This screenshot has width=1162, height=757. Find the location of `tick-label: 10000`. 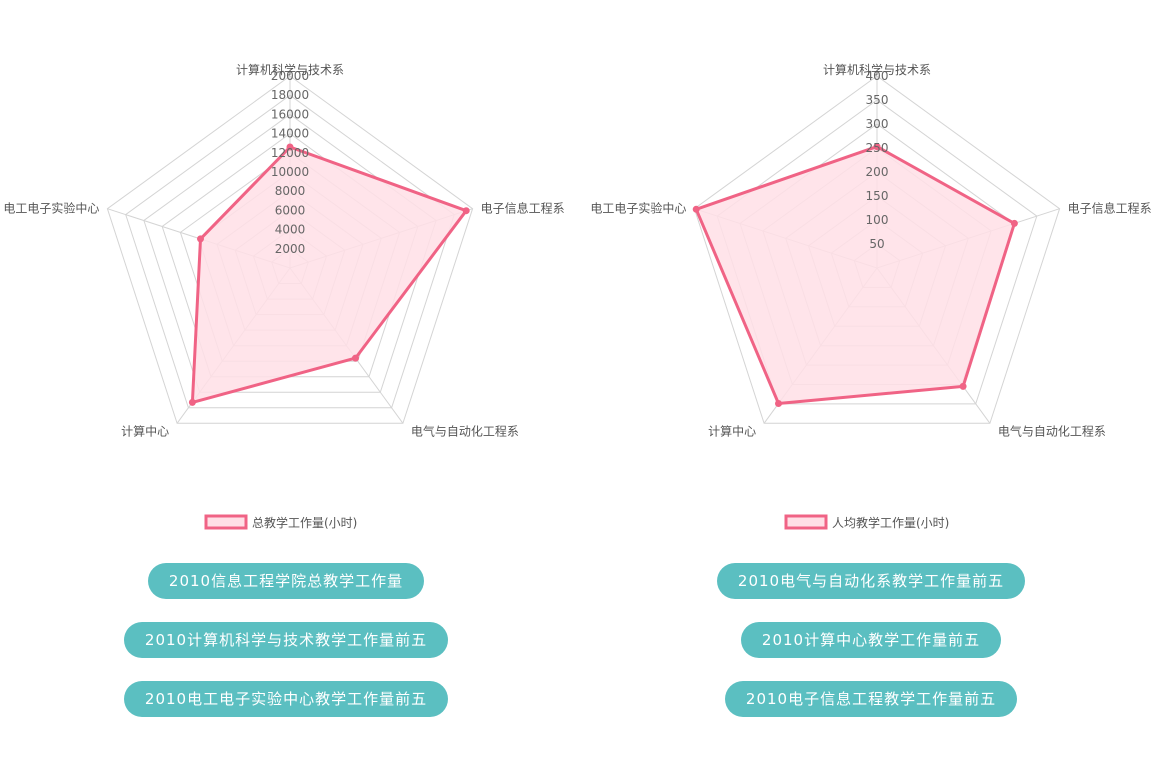

tick-label: 10000 is located at coordinates (290, 172).